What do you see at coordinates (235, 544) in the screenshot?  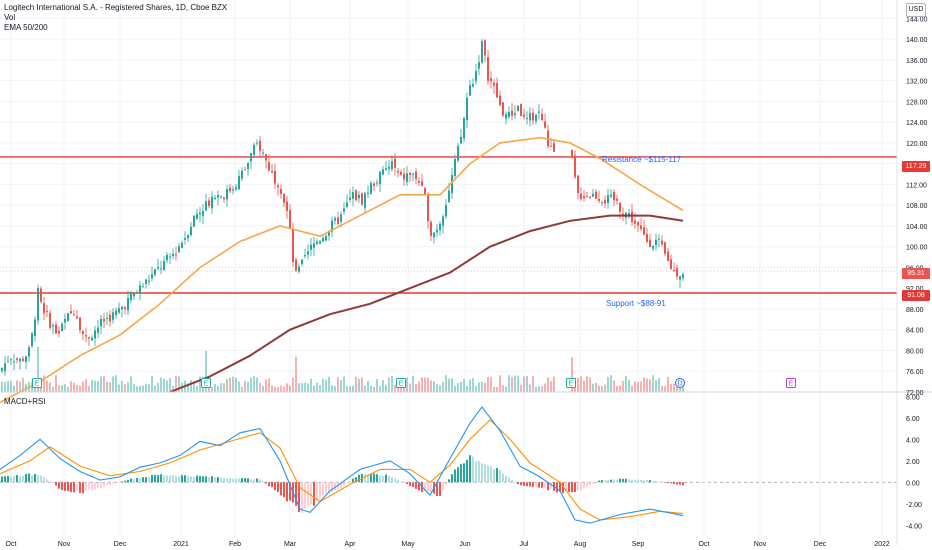 I see `x-tick-label: Feb` at bounding box center [235, 544].